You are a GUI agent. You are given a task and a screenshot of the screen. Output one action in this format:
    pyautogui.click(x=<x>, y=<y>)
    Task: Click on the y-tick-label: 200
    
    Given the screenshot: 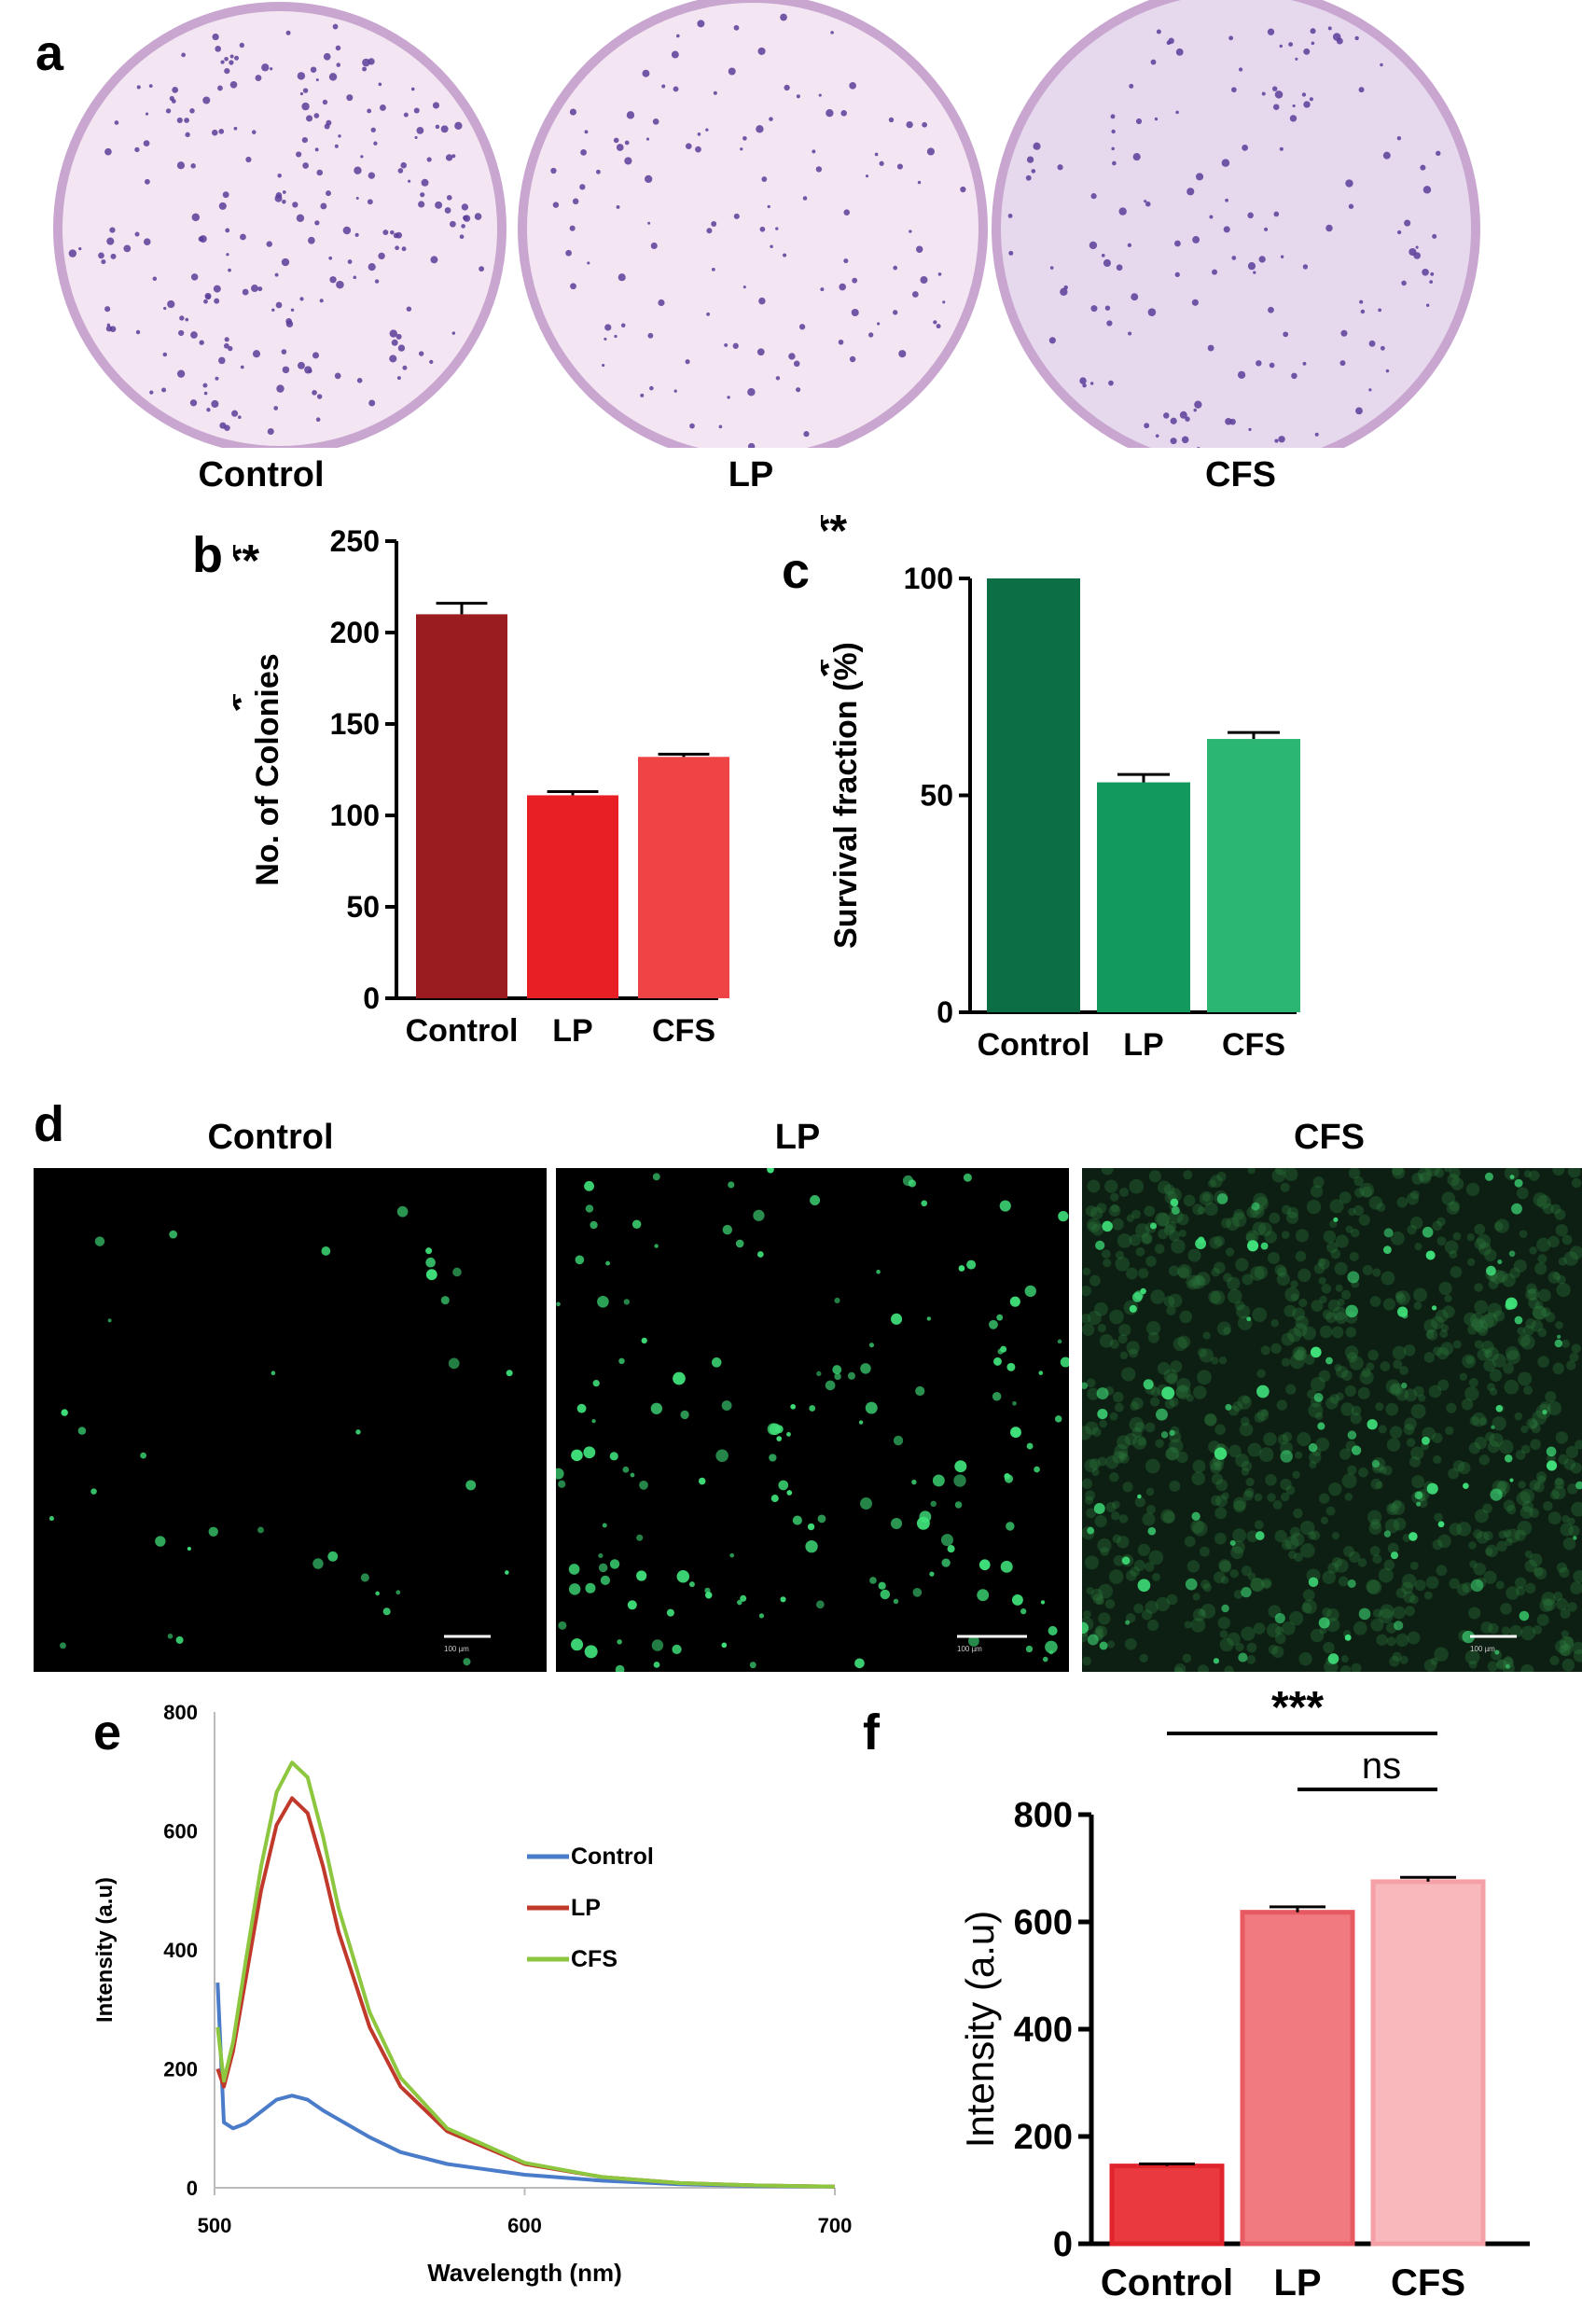 What is the action you would take?
    pyautogui.click(x=1043, y=2138)
    